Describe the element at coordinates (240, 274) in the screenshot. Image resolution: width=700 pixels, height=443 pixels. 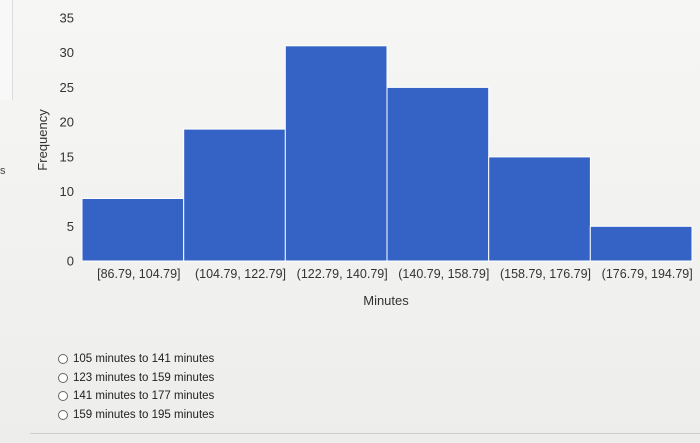
I see `x-tick-label: (104.79, 122.79]` at that location.